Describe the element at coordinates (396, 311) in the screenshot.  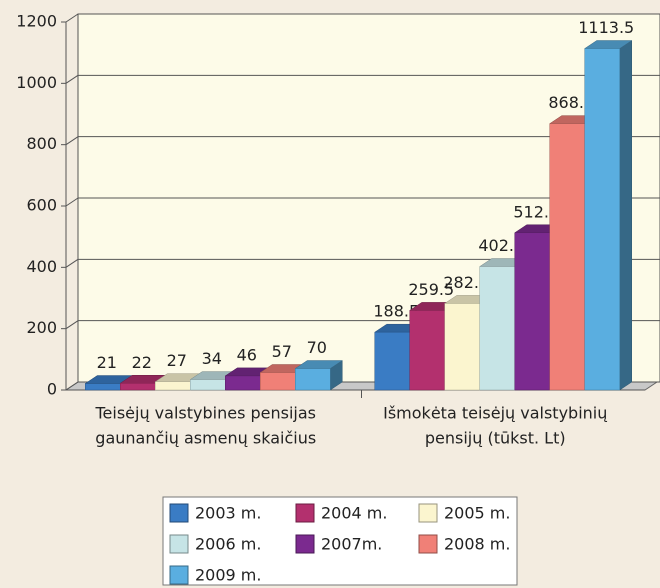
I see `value-label: 188.5` at that location.